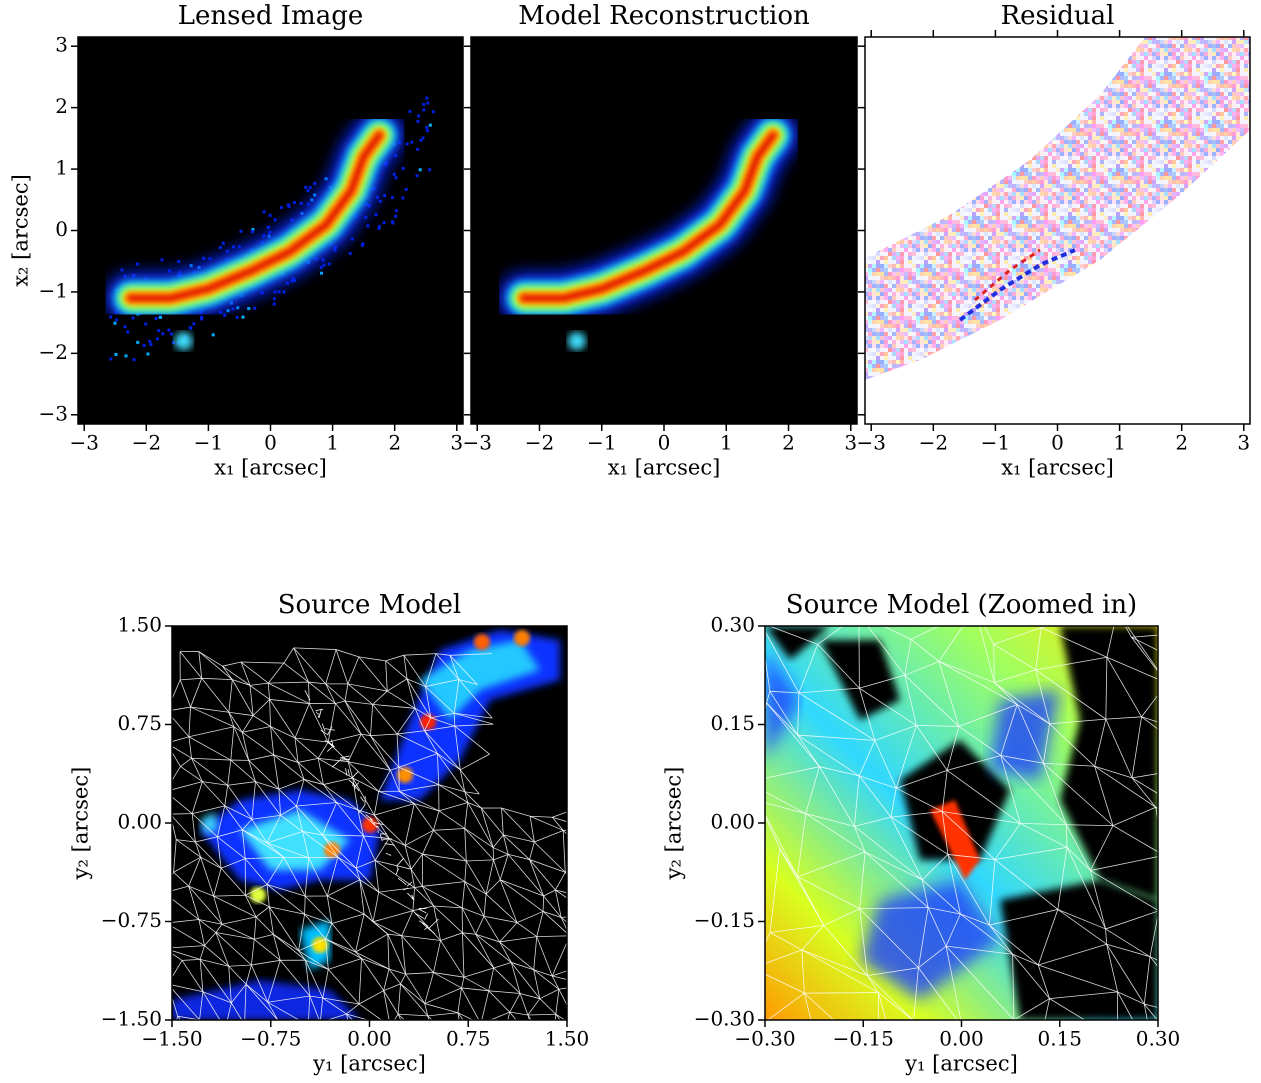 The image size is (1261, 1083). Describe the element at coordinates (732, 723) in the screenshot. I see `y-tick-label: 0.15` at that location.